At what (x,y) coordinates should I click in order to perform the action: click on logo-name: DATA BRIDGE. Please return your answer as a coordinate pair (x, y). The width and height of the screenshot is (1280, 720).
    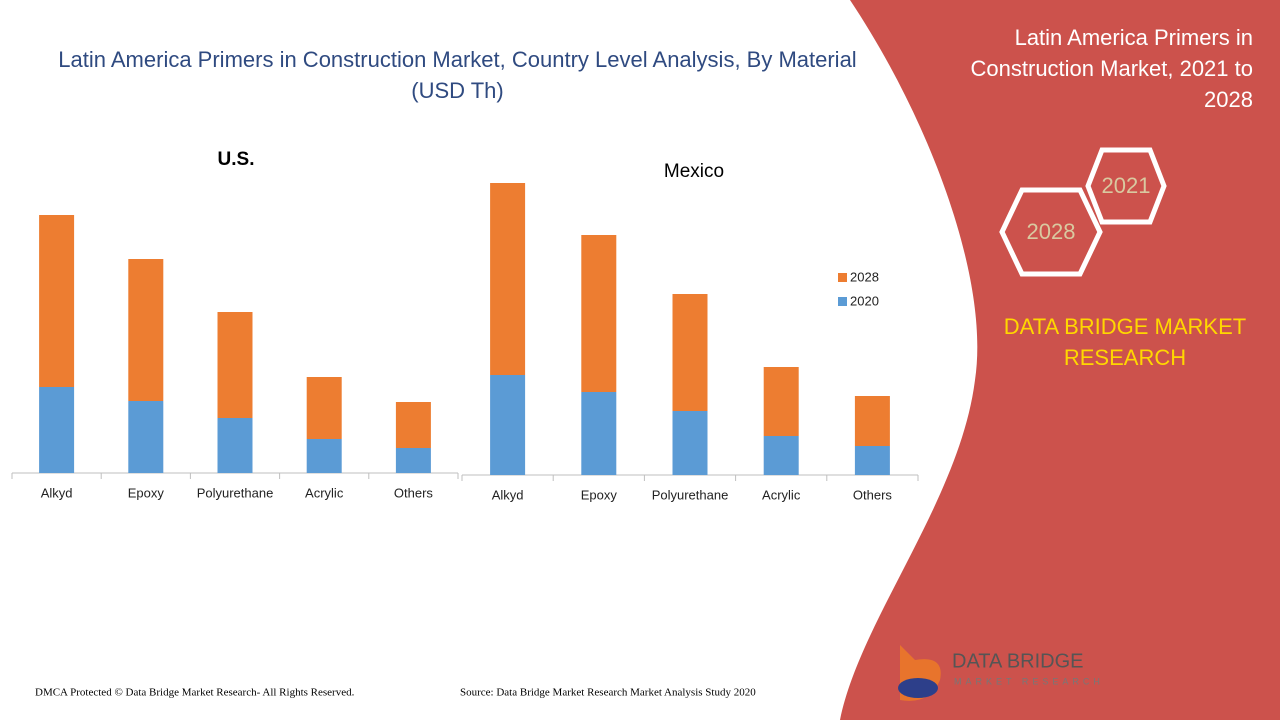
    Looking at the image, I should click on (1018, 661).